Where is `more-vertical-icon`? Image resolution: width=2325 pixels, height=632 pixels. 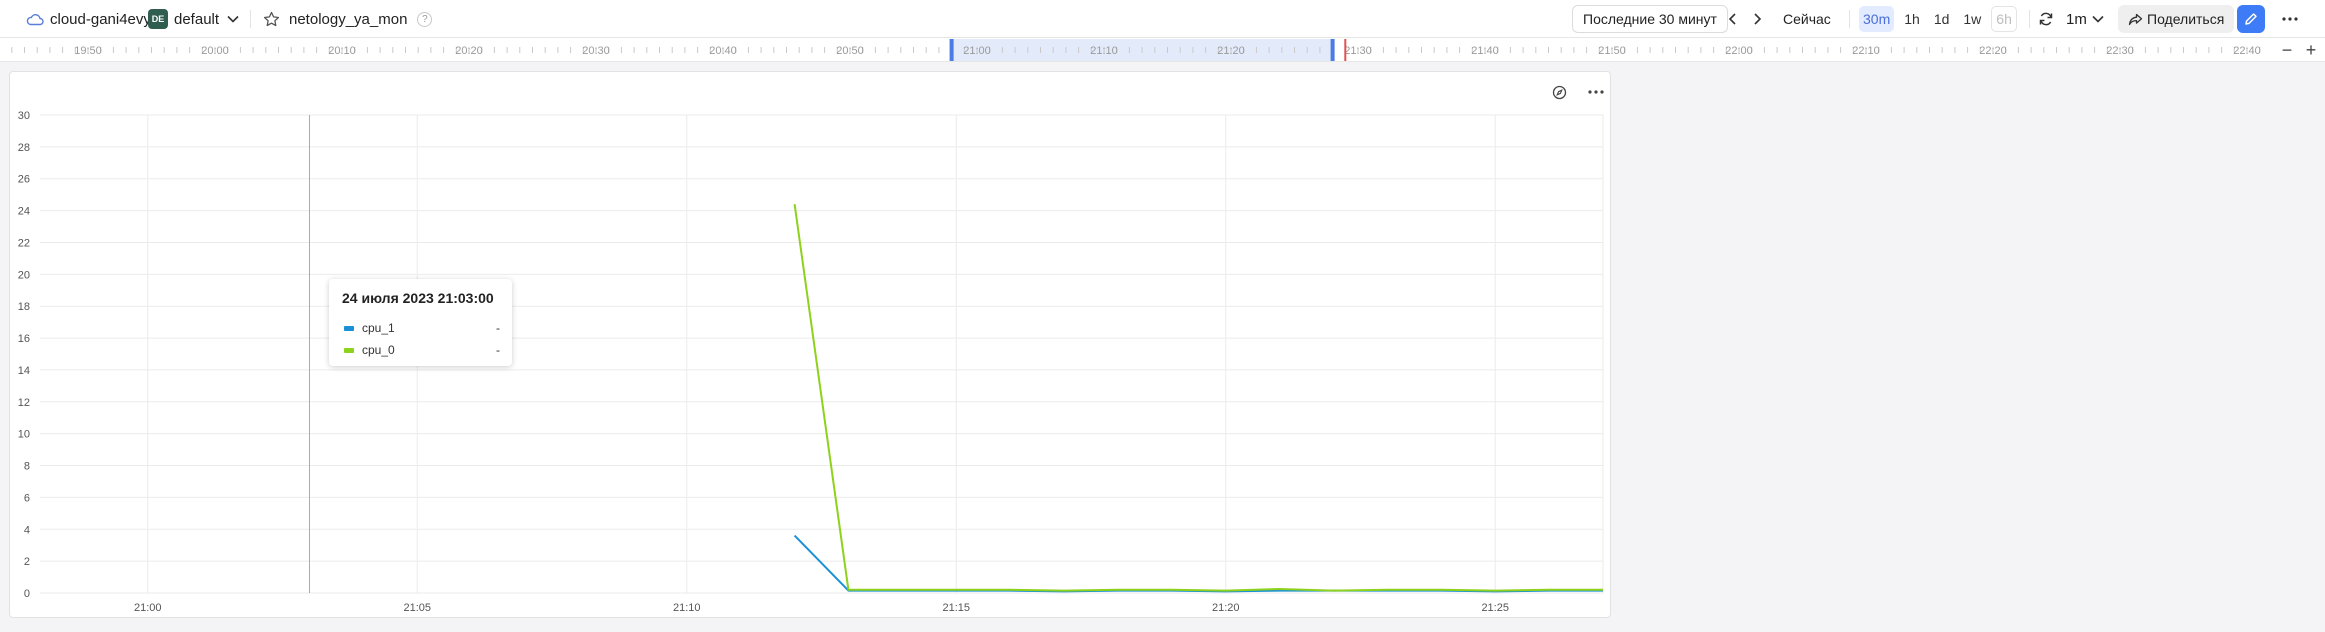 more-vertical-icon is located at coordinates (2290, 19).